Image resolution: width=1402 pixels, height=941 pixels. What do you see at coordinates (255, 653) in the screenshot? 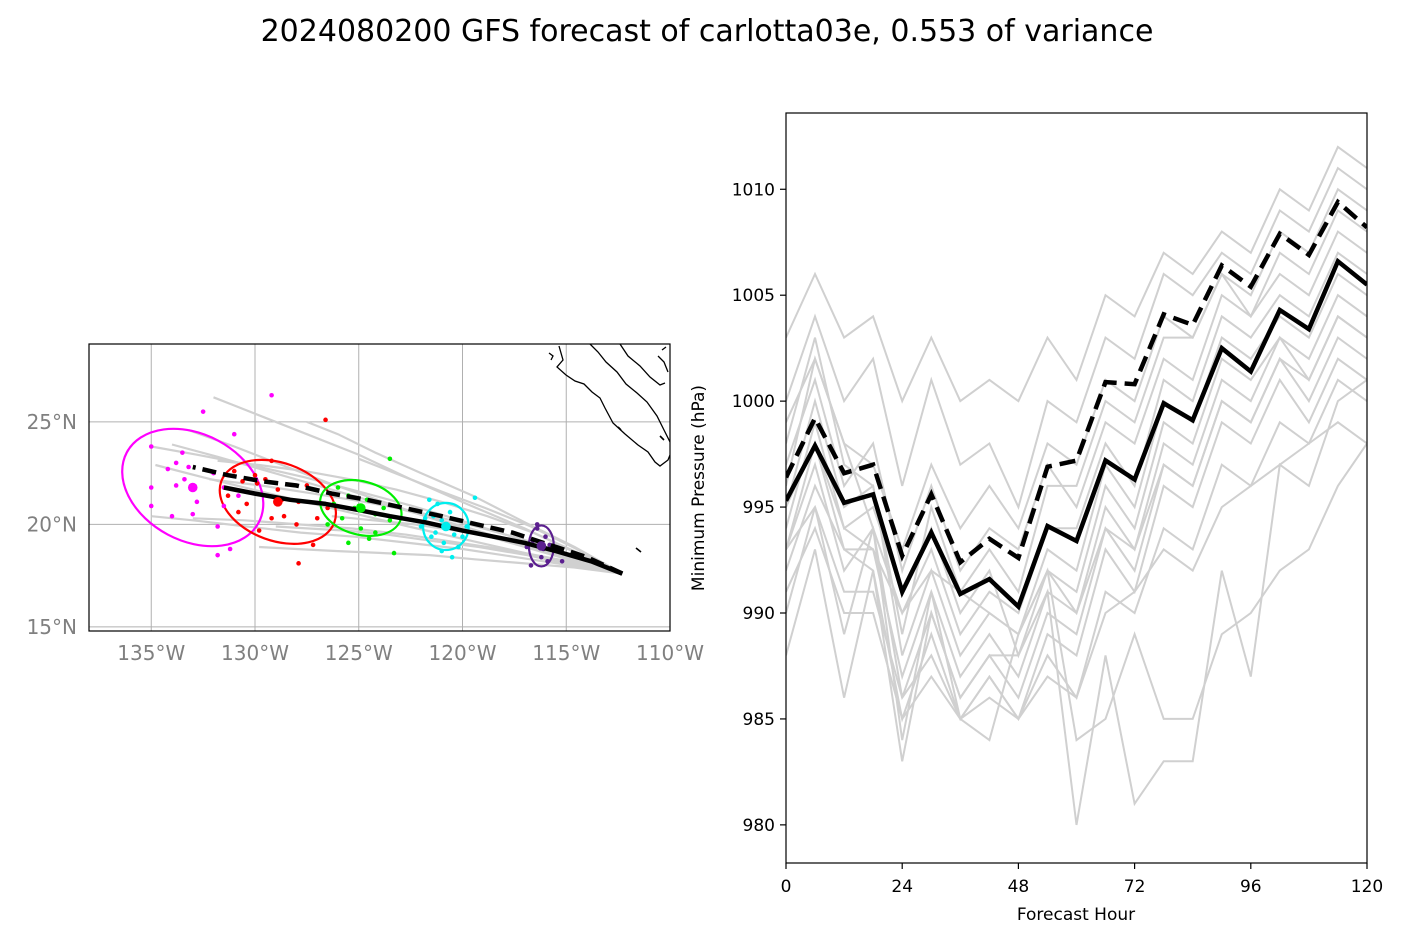
I see `map-xtick-label: 130°W` at bounding box center [255, 653].